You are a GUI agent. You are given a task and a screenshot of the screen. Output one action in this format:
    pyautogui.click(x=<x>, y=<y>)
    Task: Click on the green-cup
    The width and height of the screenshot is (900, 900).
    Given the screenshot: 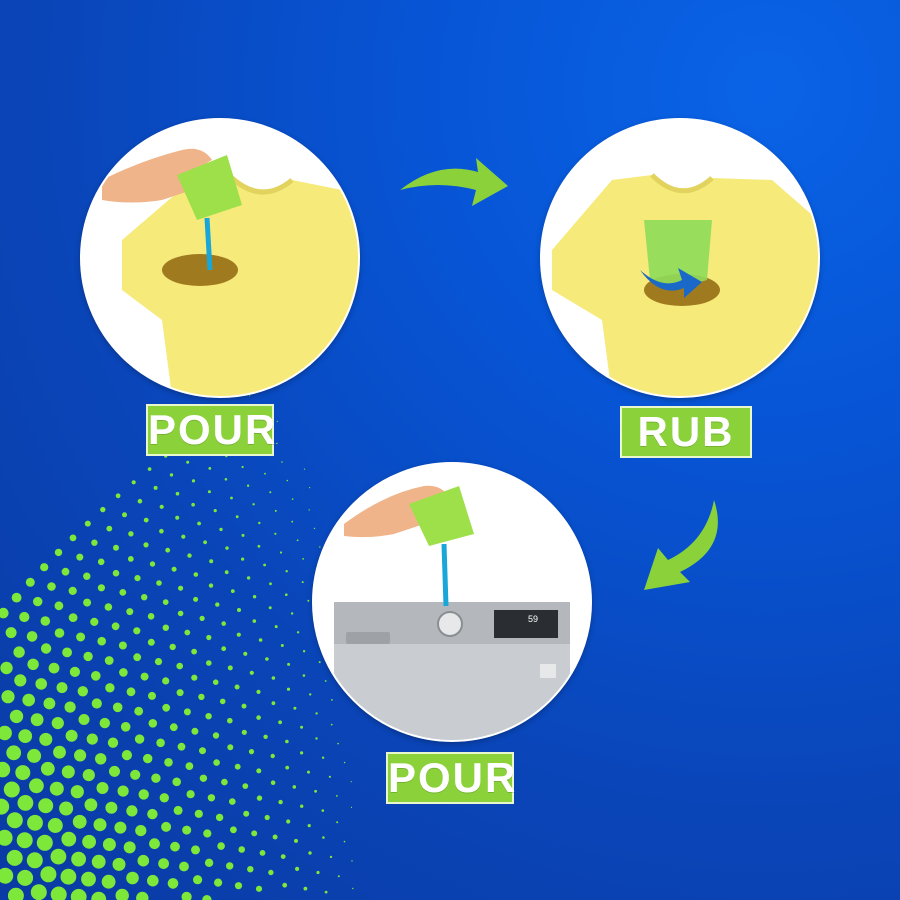 What is the action you would take?
    pyautogui.click(x=678, y=252)
    